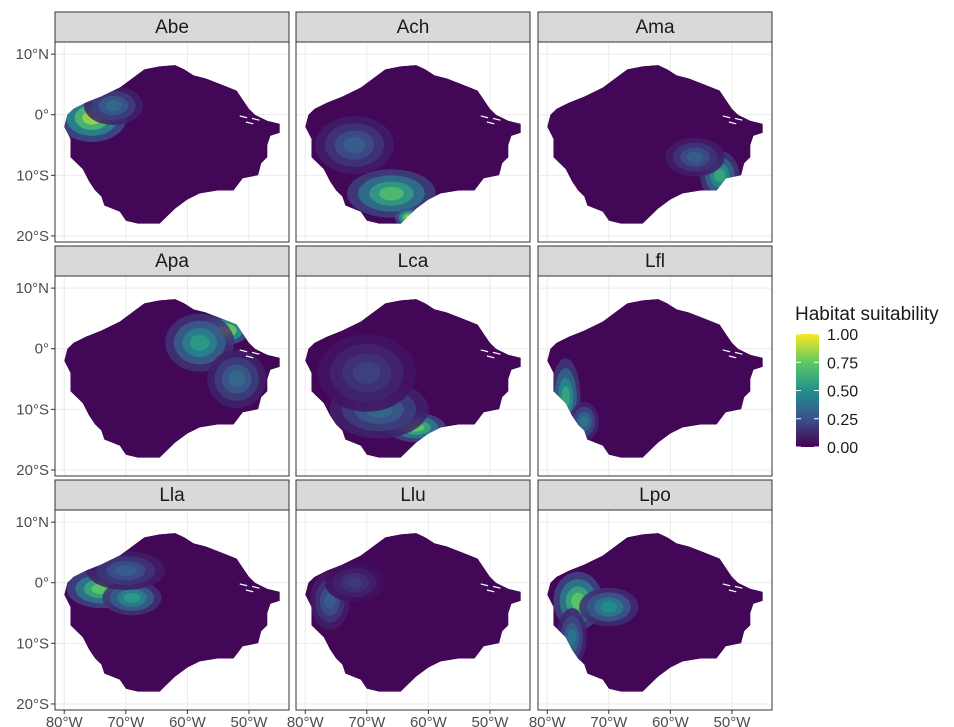 Image resolution: width=954 pixels, height=727 pixels. What do you see at coordinates (807, 390) in the screenshot?
I see `legend-colorbar` at bounding box center [807, 390].